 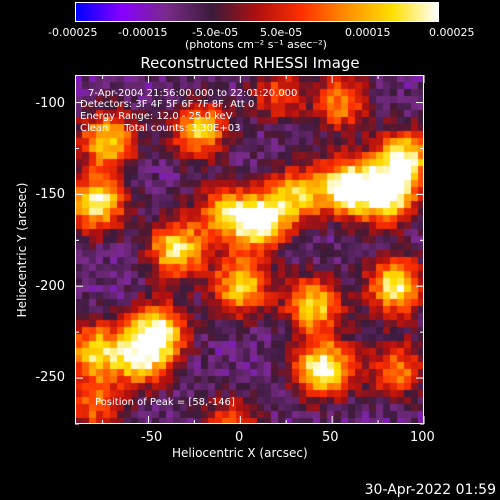 What do you see at coordinates (50, 377) in the screenshot?
I see `y-tick-label: -250` at bounding box center [50, 377].